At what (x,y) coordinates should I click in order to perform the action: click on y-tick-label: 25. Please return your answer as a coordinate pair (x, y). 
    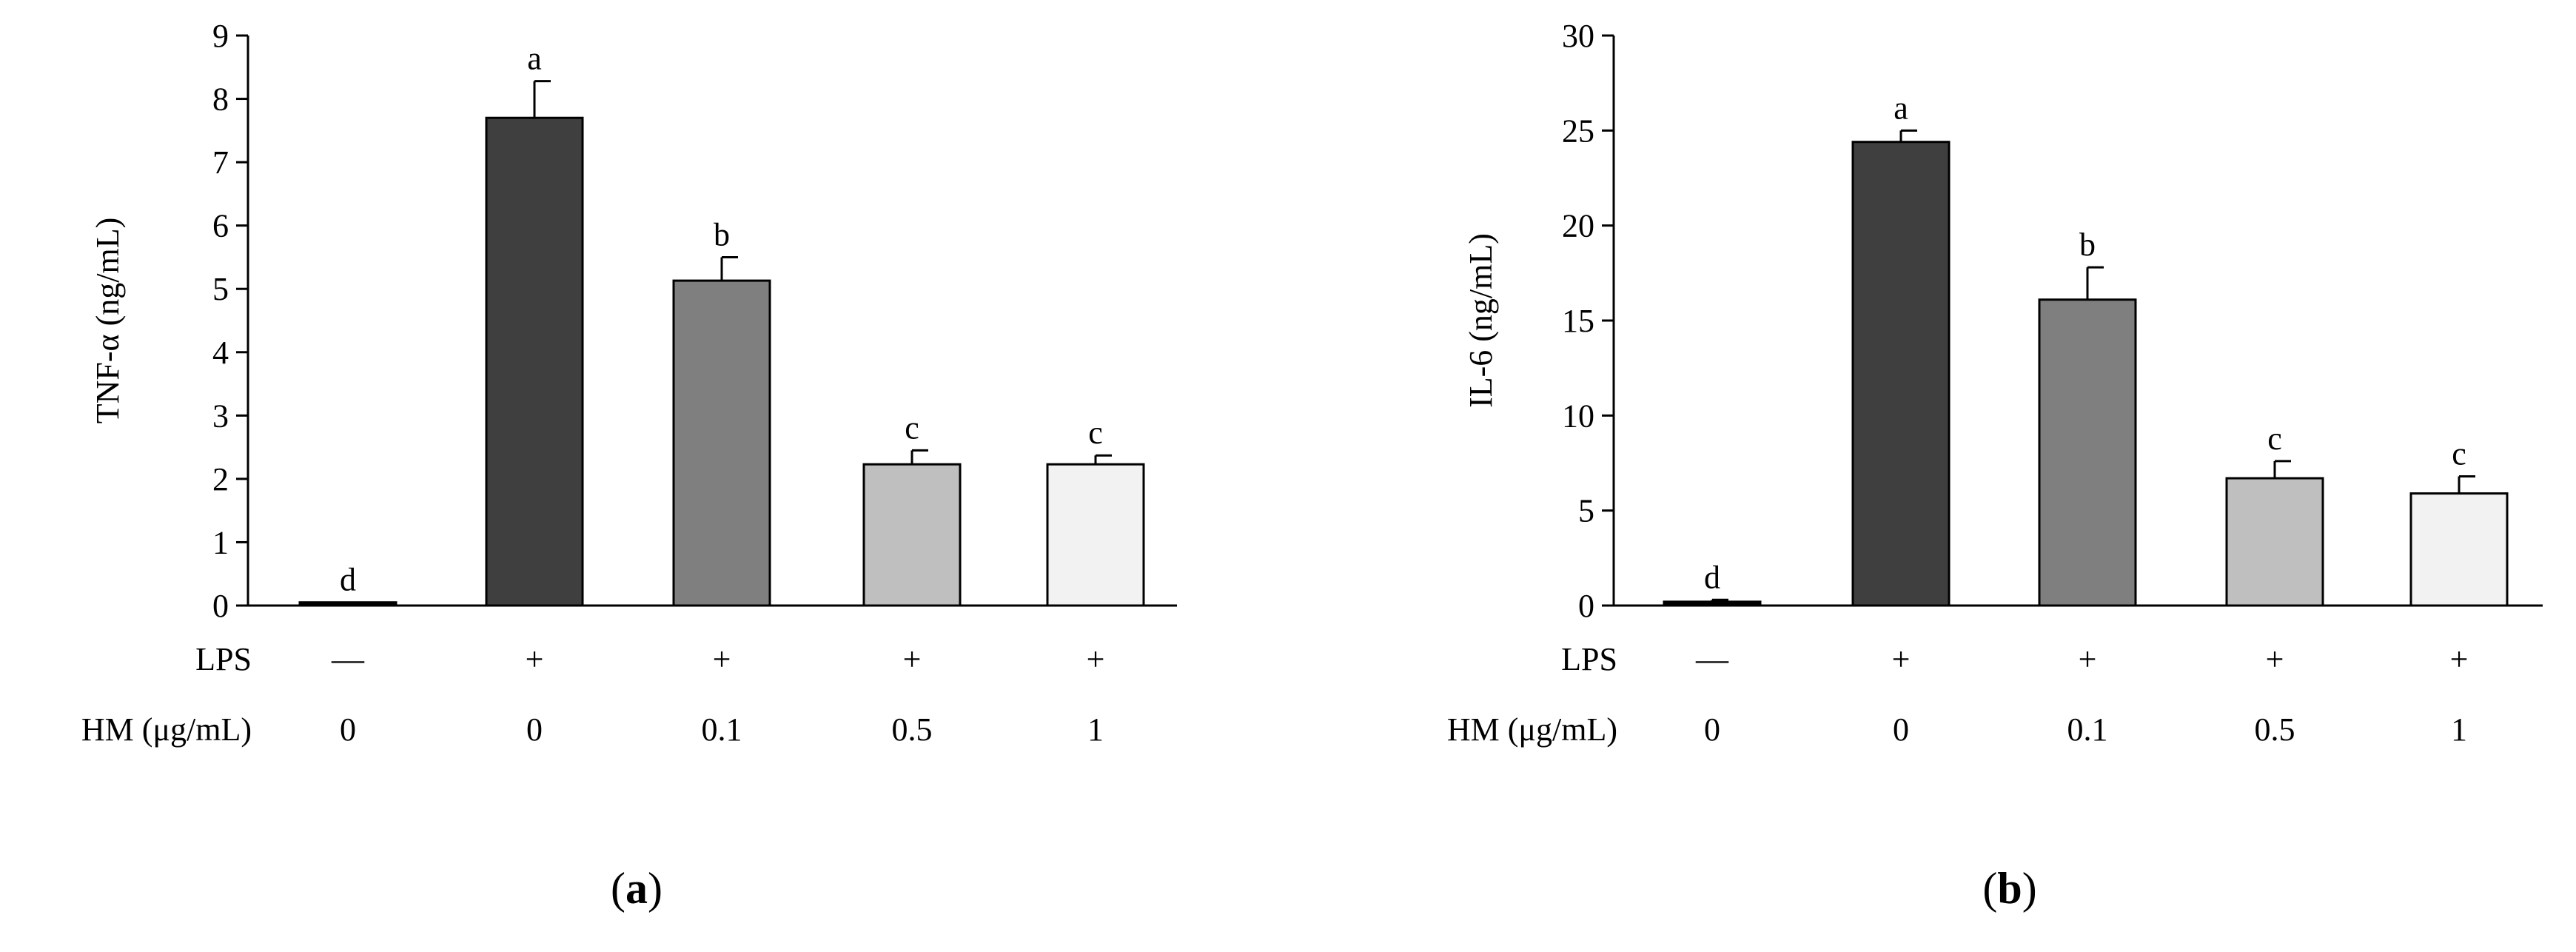
    Looking at the image, I should click on (1578, 131).